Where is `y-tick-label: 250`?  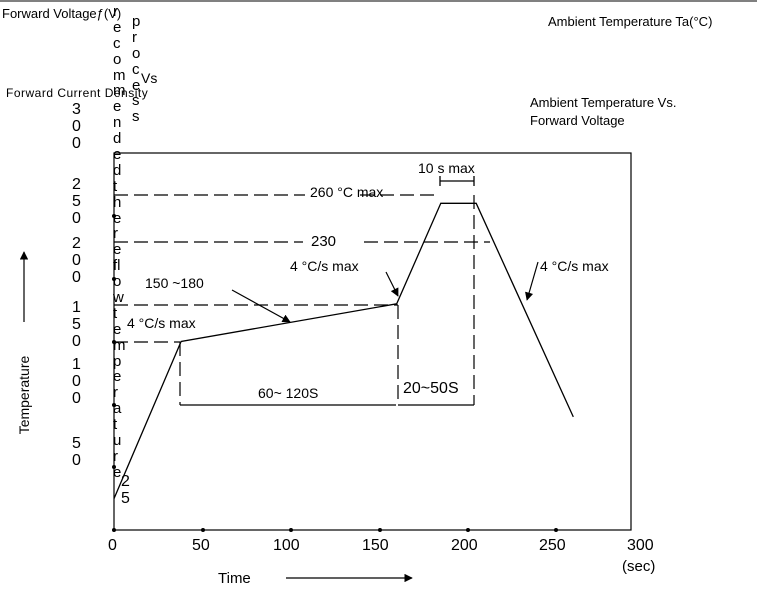 y-tick-label: 250 is located at coordinates (76, 201).